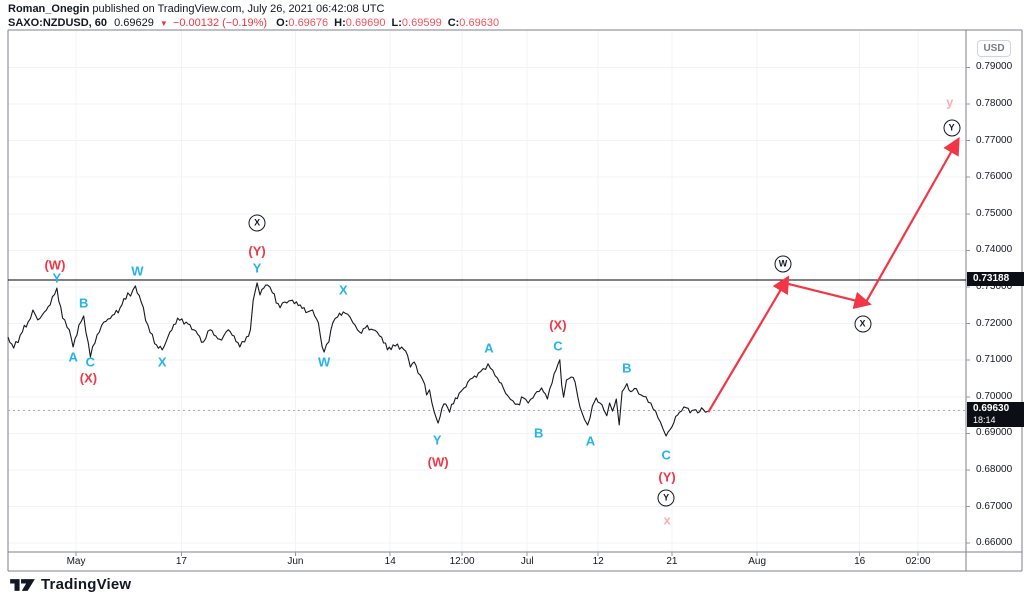  I want to click on current-price-value: 0.69630, so click(991, 409).